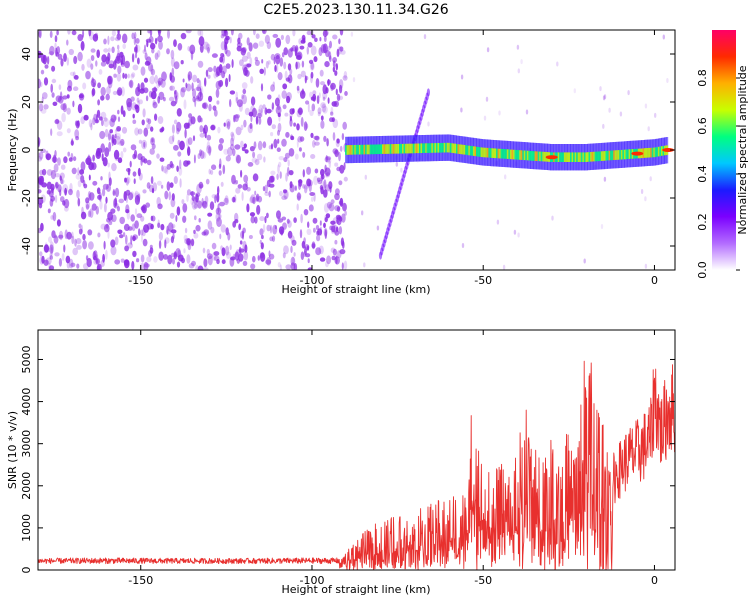 Image resolution: width=750 pixels, height=600 pixels. Describe the element at coordinates (26, 402) in the screenshot. I see `y-tick-label: 4000` at that location.